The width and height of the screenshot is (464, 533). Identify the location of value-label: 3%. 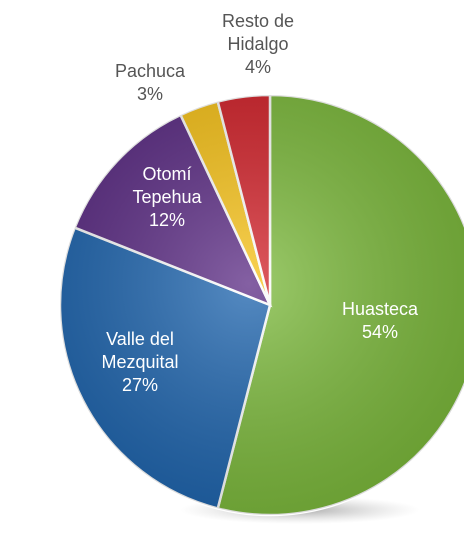
(149, 94).